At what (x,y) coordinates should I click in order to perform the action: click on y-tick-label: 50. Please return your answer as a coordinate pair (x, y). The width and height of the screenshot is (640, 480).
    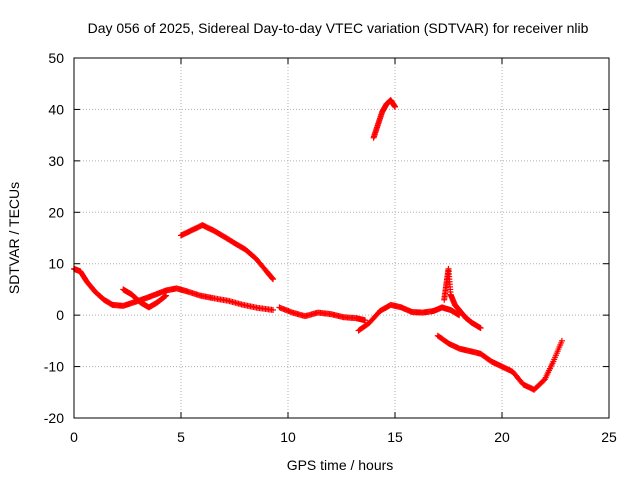
    Looking at the image, I should click on (56, 58).